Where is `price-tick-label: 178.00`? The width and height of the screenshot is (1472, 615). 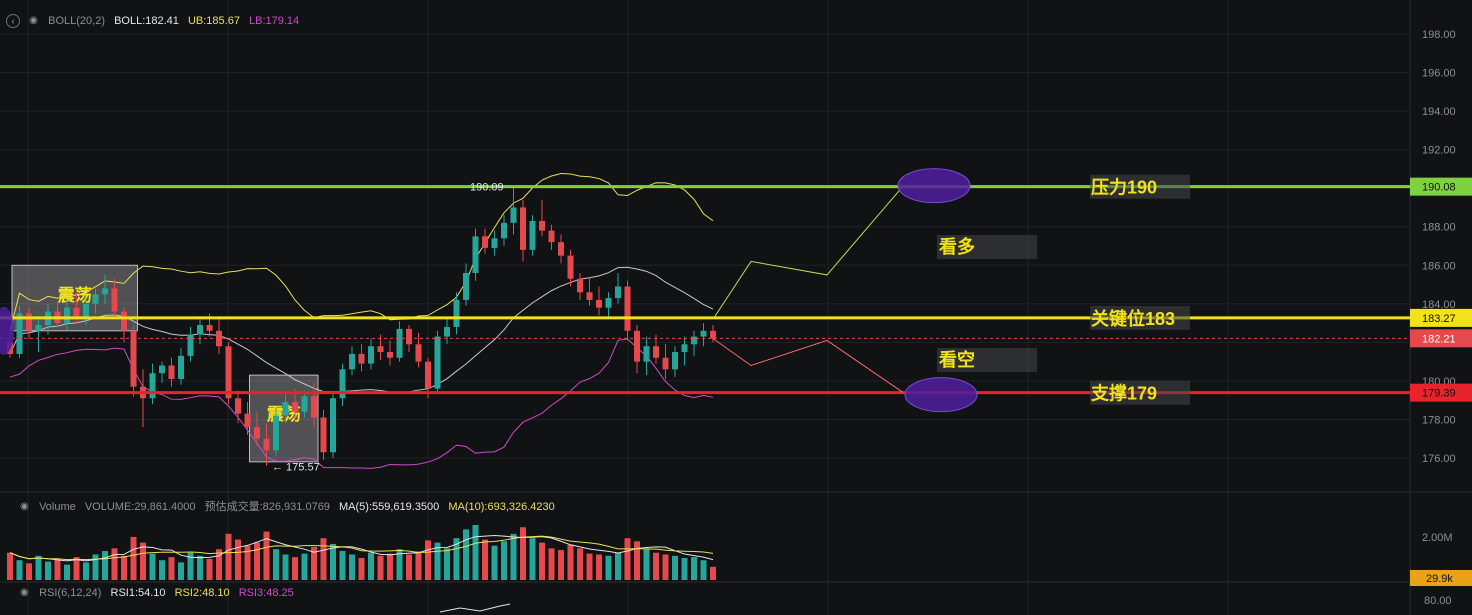
price-tick-label: 178.00 is located at coordinates (1439, 420).